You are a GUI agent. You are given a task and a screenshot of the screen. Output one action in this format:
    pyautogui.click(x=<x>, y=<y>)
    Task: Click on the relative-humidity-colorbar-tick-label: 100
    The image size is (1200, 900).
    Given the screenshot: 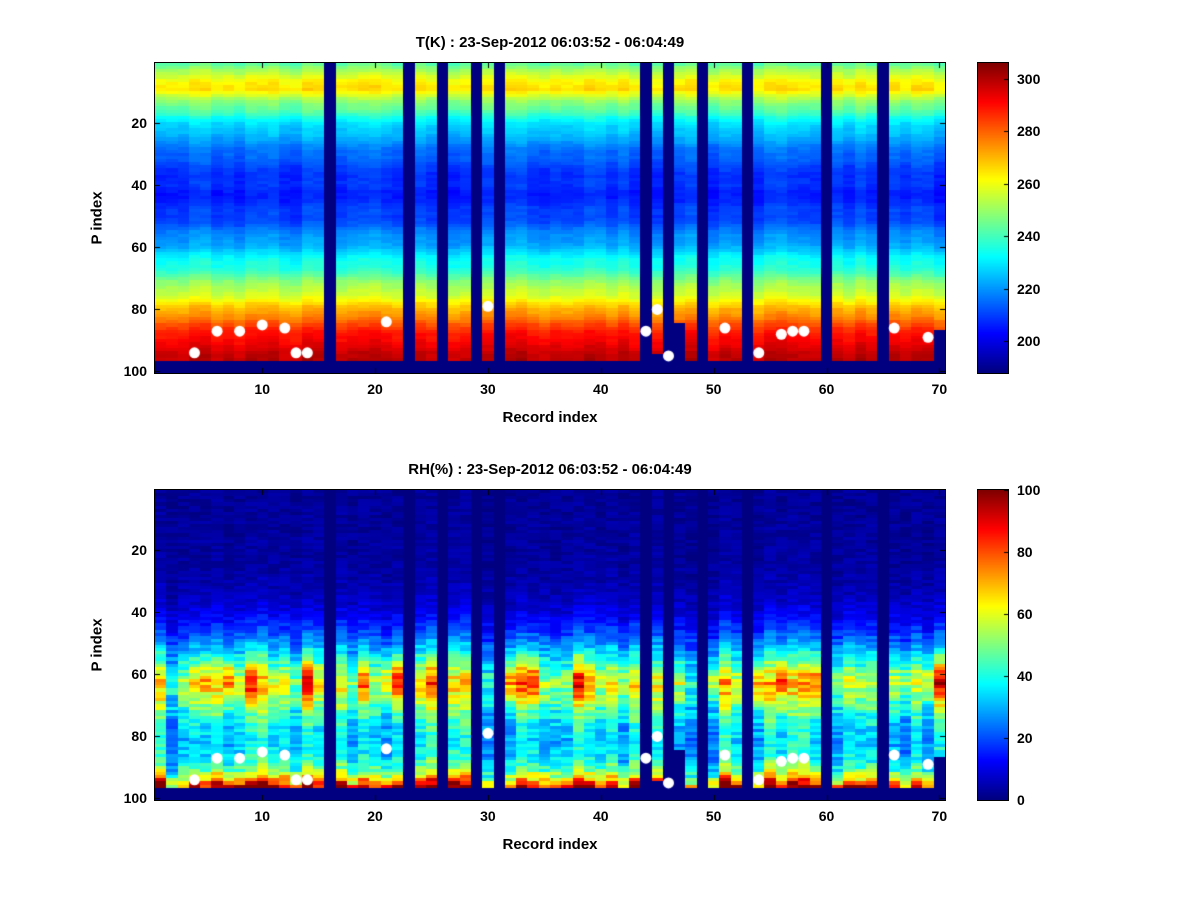 What is the action you would take?
    pyautogui.click(x=1029, y=490)
    